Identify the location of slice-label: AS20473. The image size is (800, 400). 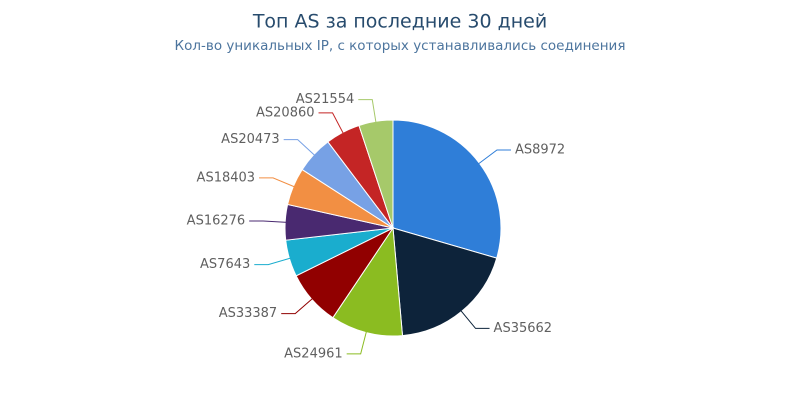
(250, 139).